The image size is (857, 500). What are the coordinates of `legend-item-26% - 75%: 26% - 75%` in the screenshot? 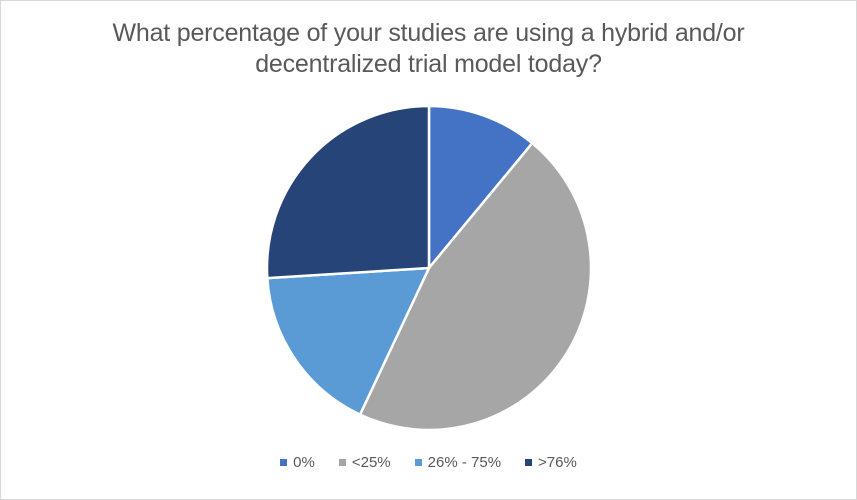 It's located at (458, 462).